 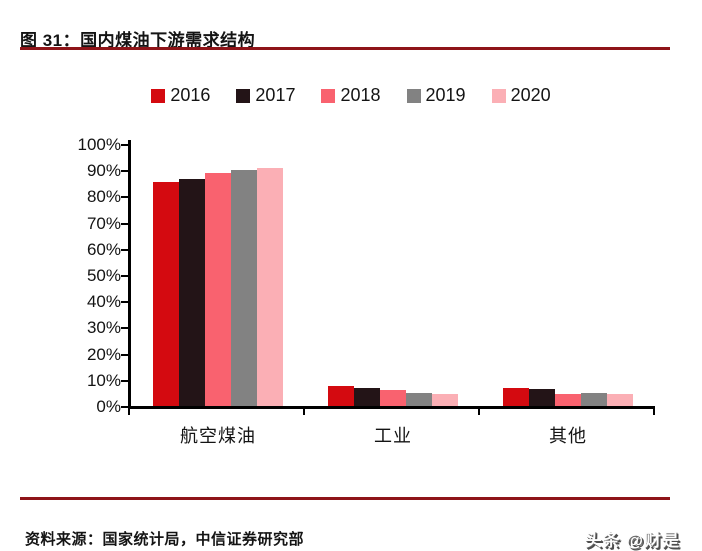 What do you see at coordinates (103, 354) in the screenshot?
I see `y-axis-tick-label: 20%` at bounding box center [103, 354].